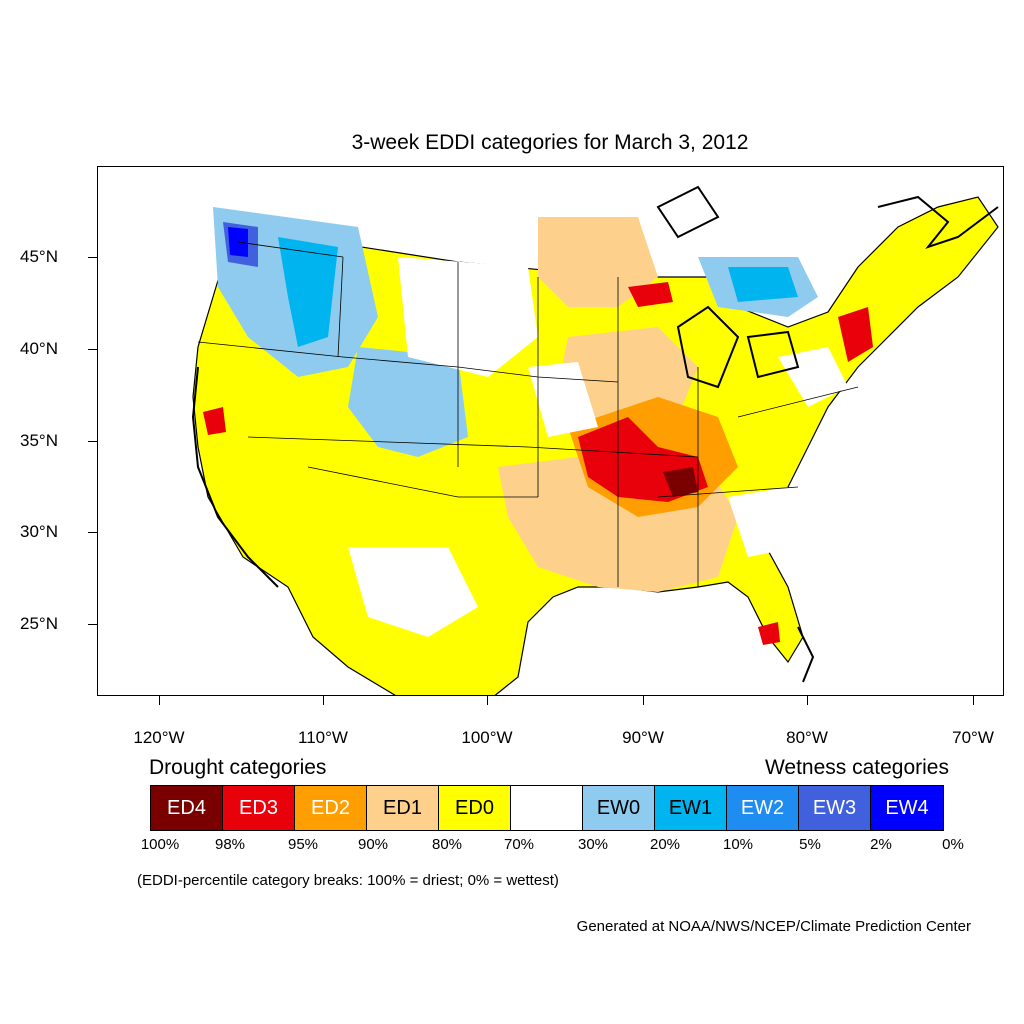 The image size is (1024, 1024). Describe the element at coordinates (39, 256) in the screenshot. I see `lat-label: 45°N` at that location.